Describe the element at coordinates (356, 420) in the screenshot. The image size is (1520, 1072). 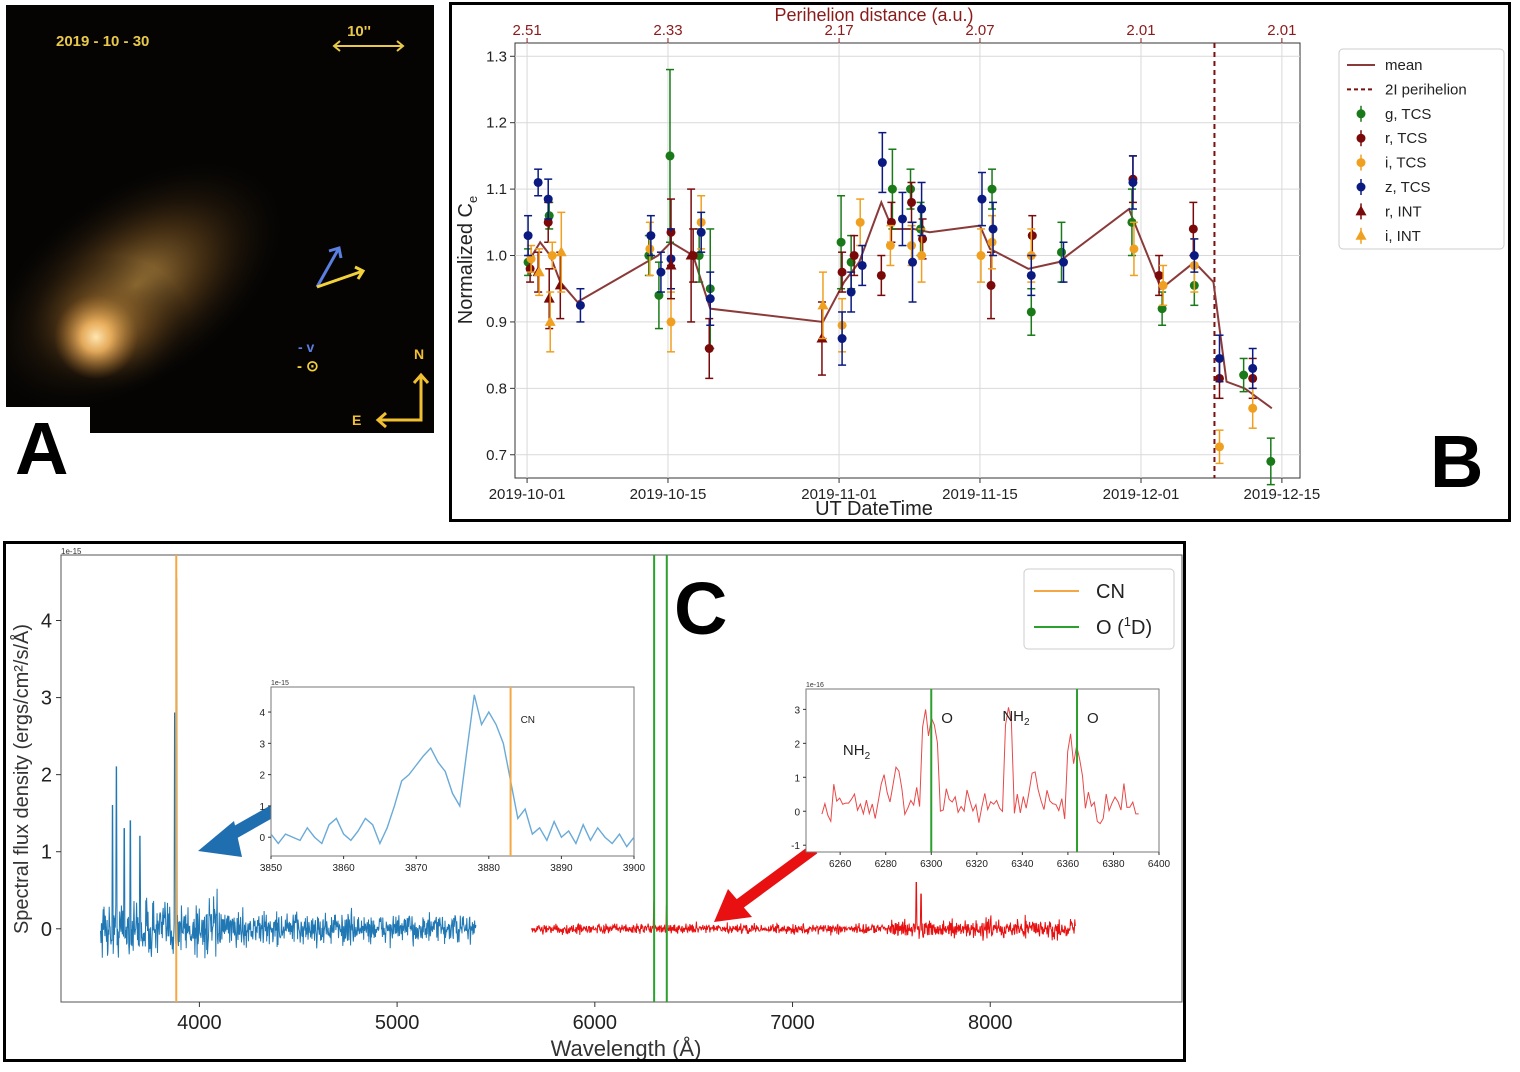
I see `compass-east-label: E` at that location.